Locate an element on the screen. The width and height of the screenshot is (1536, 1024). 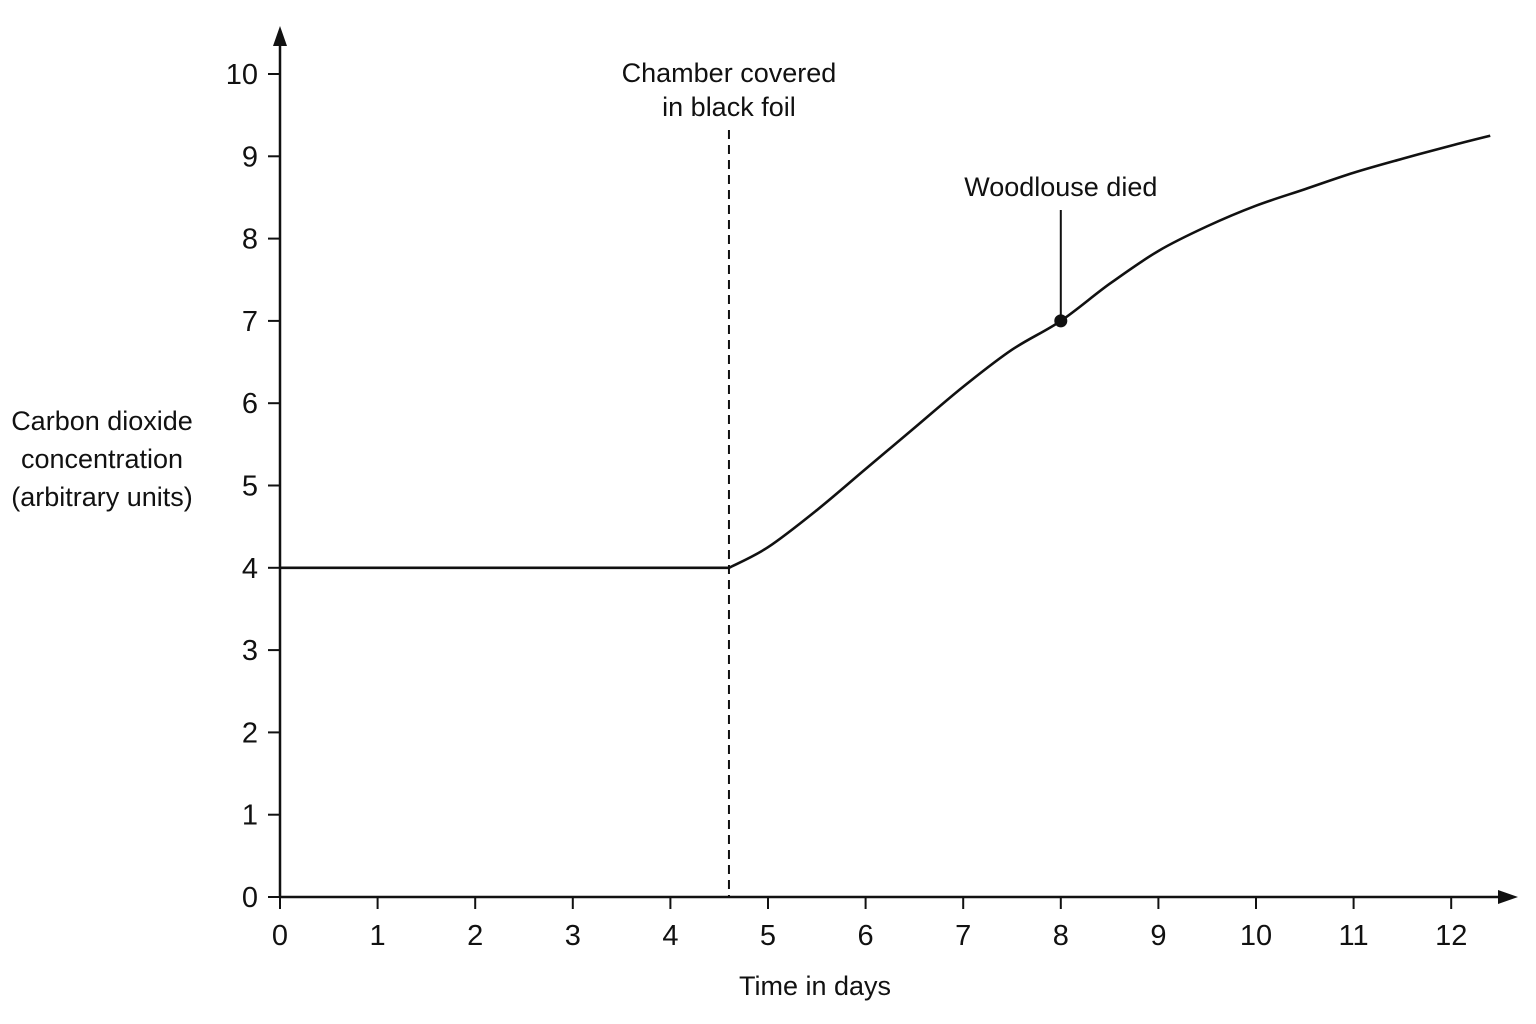
y-tick-label: 0 is located at coordinates (250, 898).